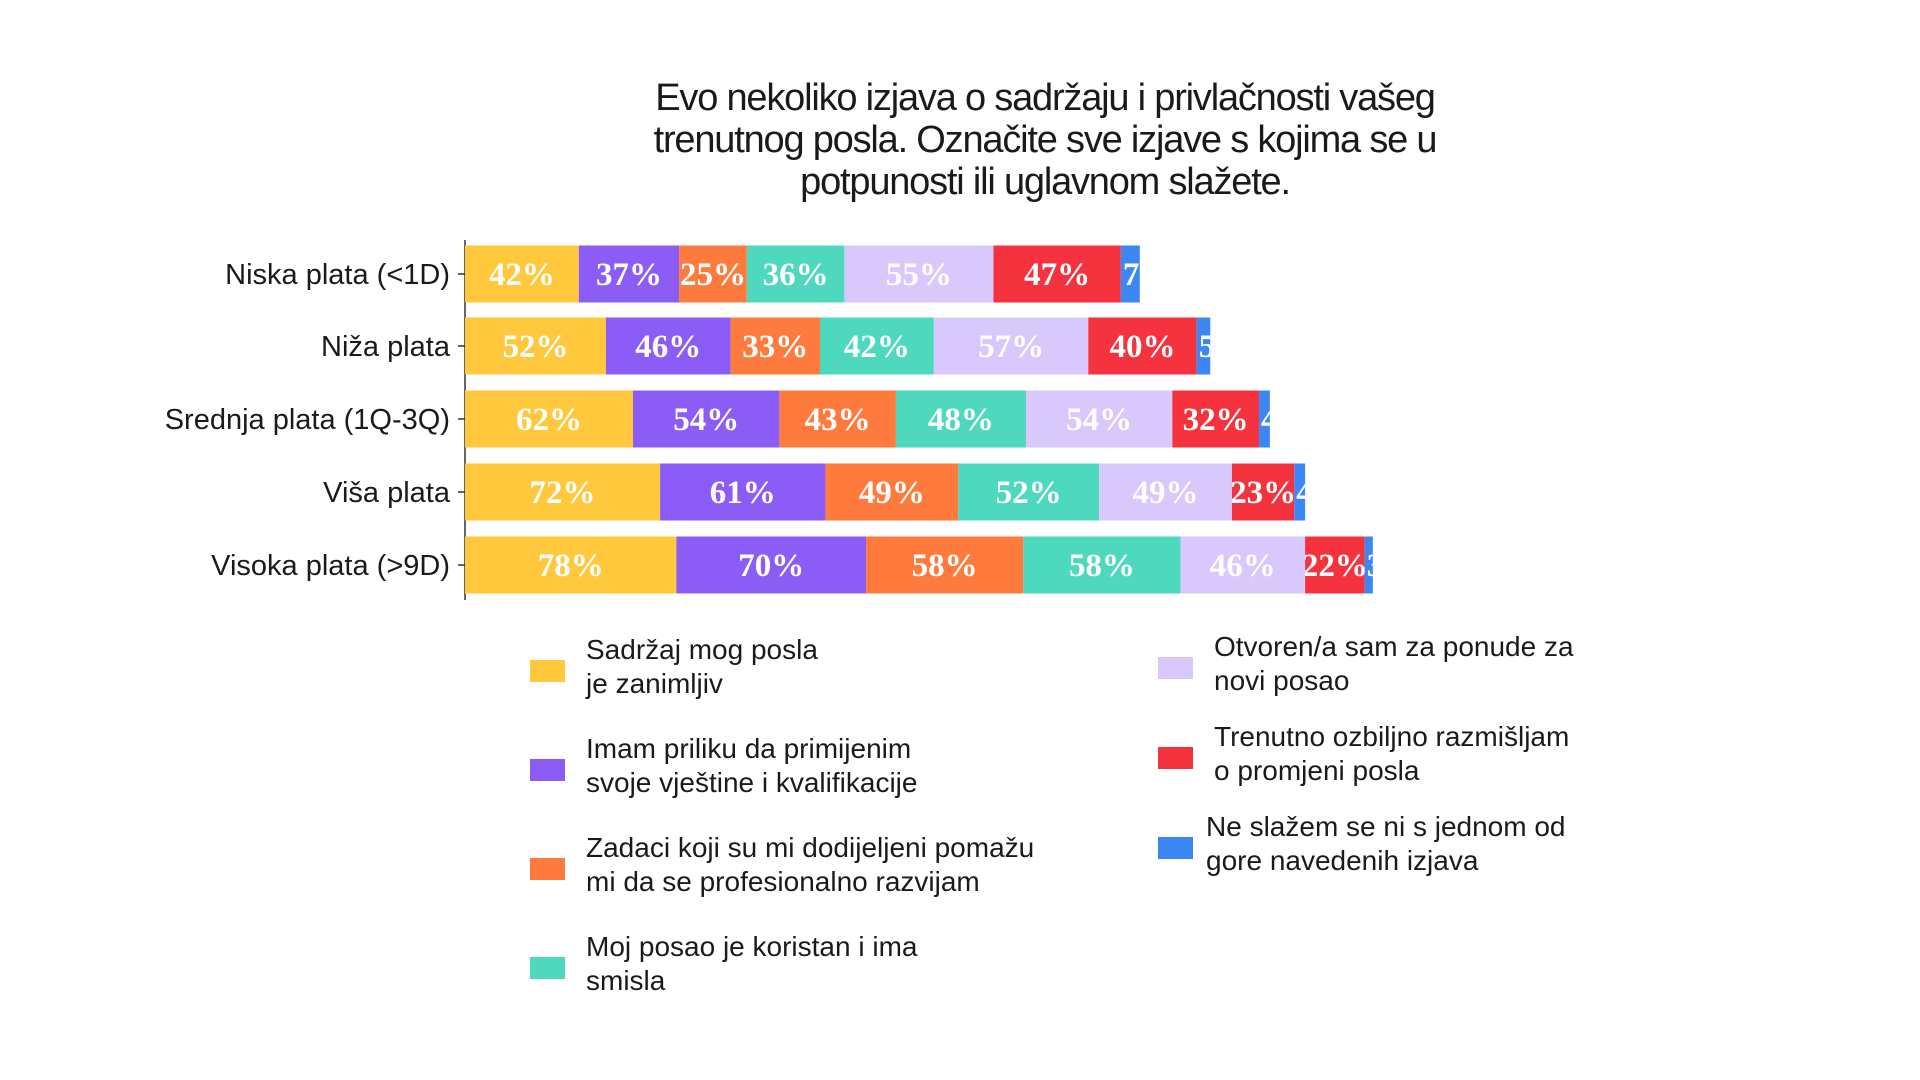  I want to click on legend-label: Ne slažem se ni s jednom od, so click(1386, 826).